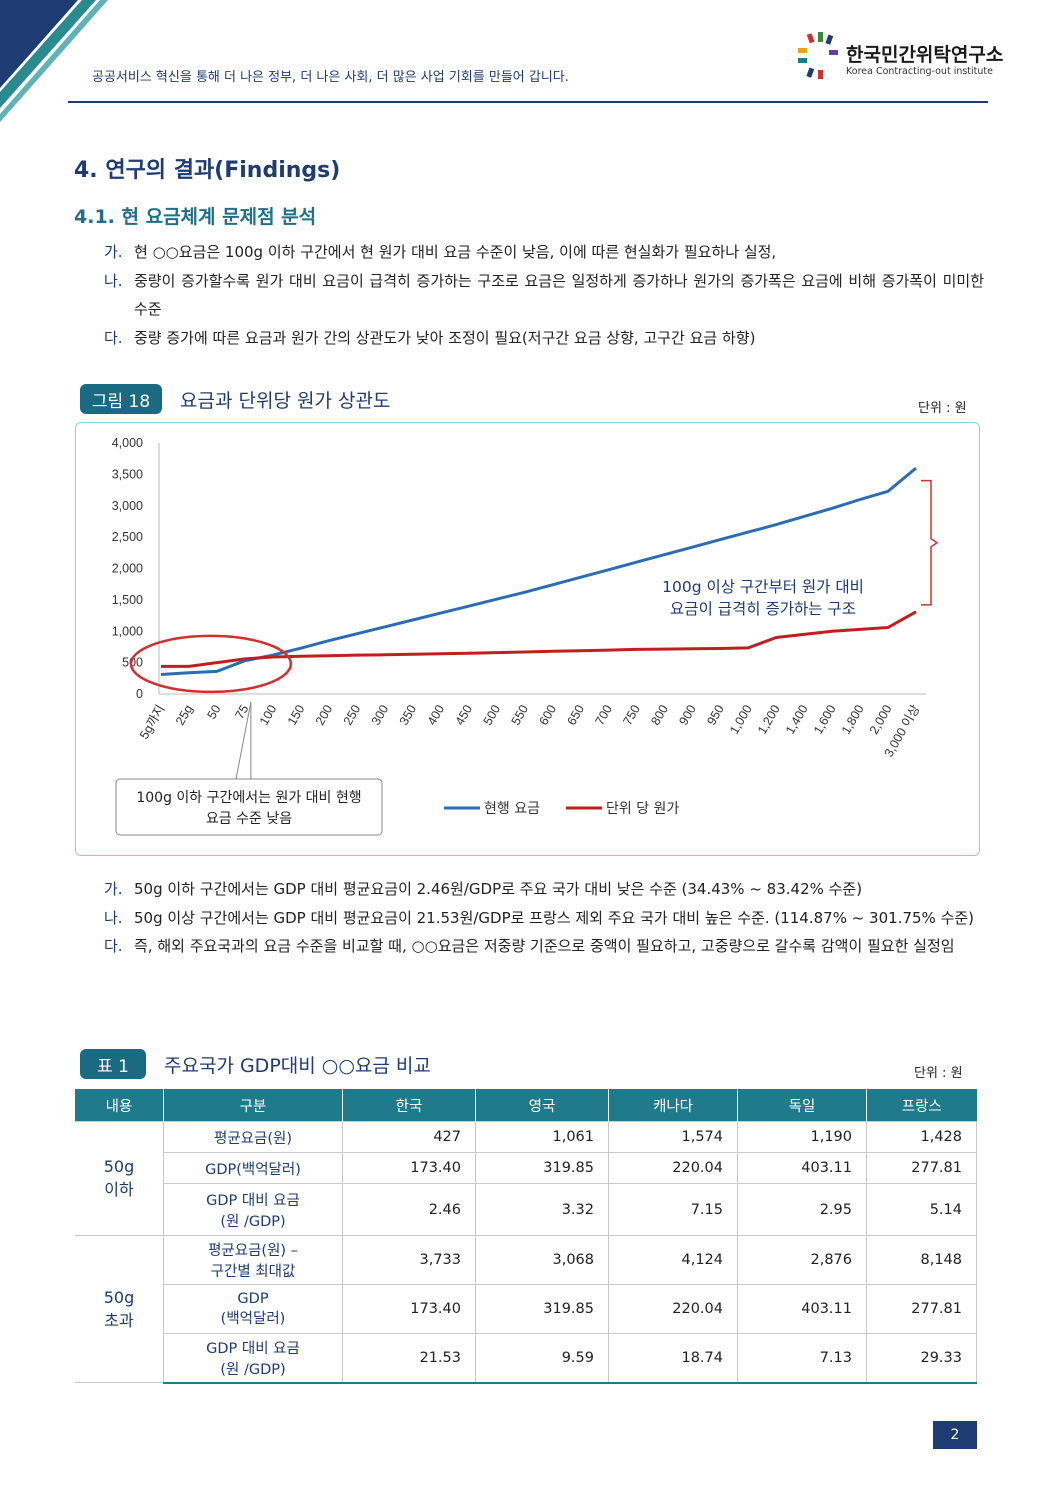 Image resolution: width=1055 pixels, height=1491 pixels. Describe the element at coordinates (528, 102) in the screenshot. I see `header-divider` at that location.